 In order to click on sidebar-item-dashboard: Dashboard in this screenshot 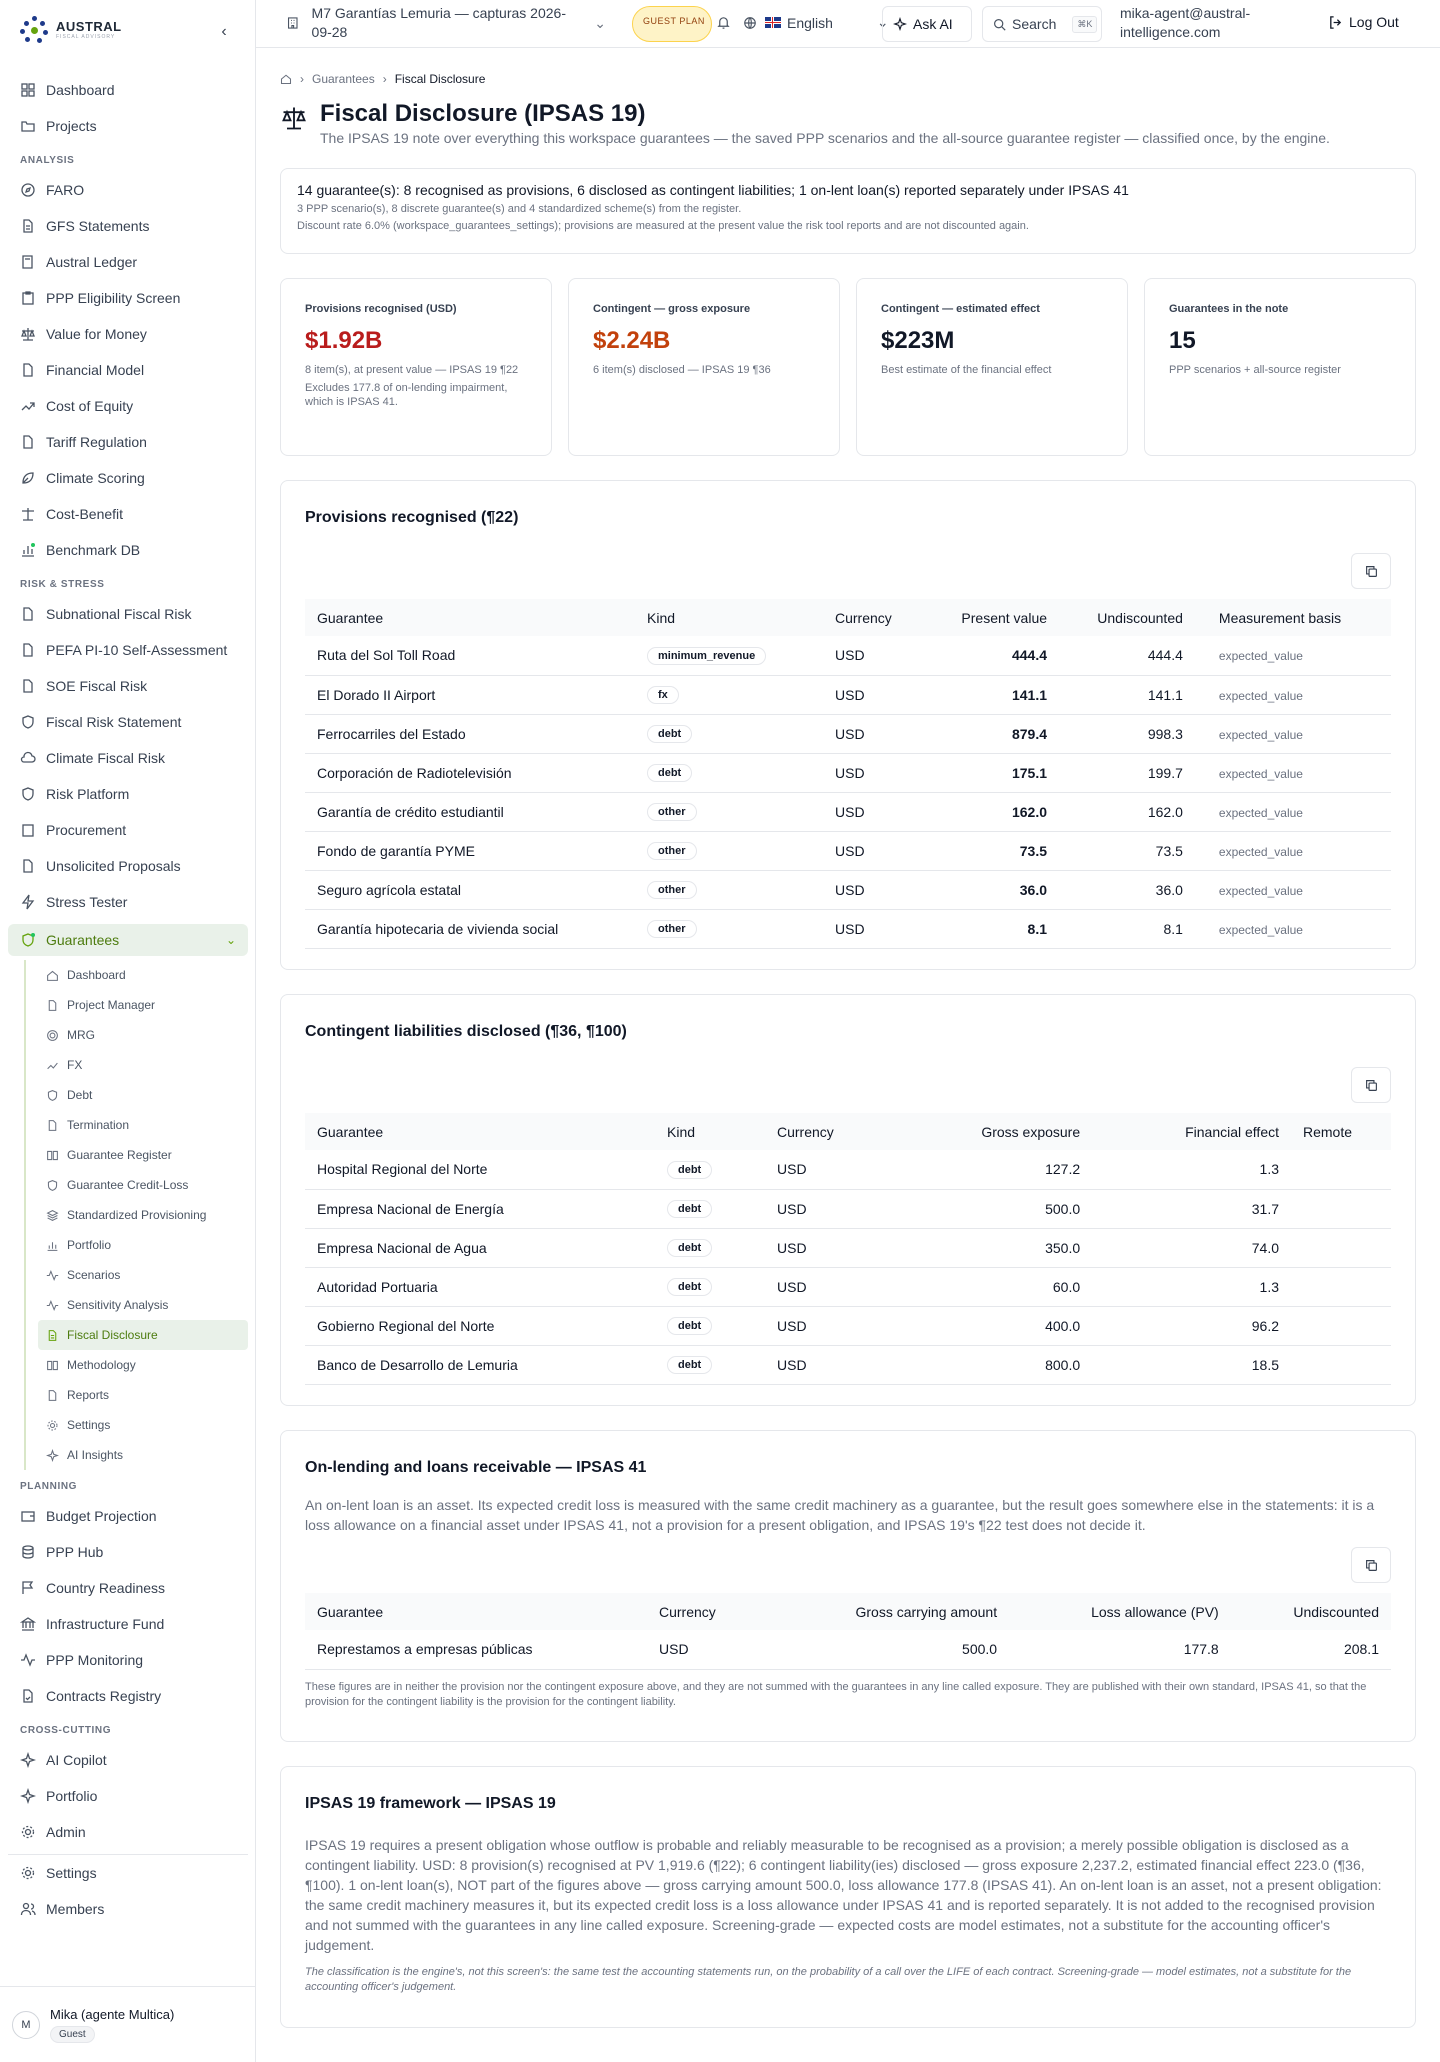, I will do `click(128, 90)`.